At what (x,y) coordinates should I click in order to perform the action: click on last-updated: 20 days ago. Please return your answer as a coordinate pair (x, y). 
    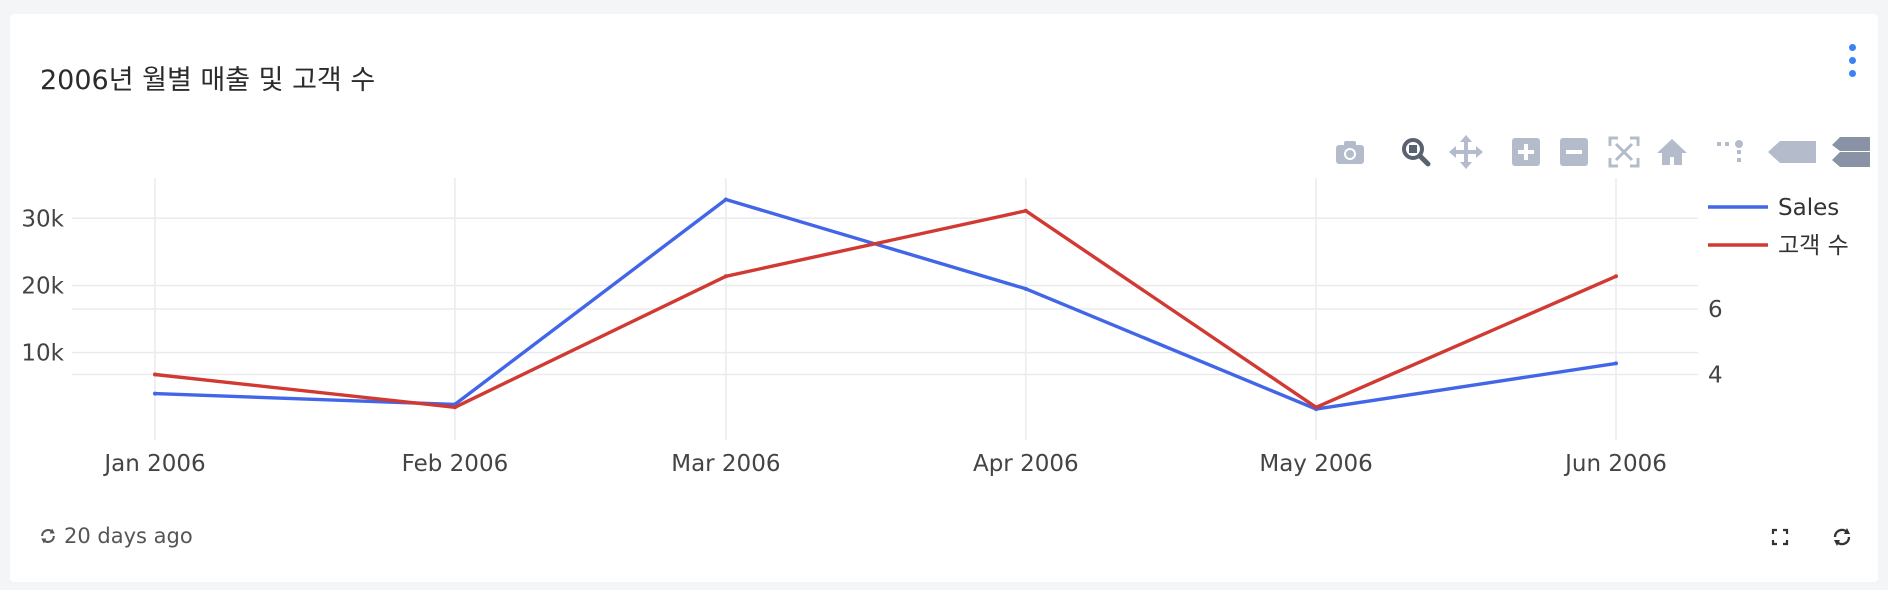
    Looking at the image, I should click on (115, 536).